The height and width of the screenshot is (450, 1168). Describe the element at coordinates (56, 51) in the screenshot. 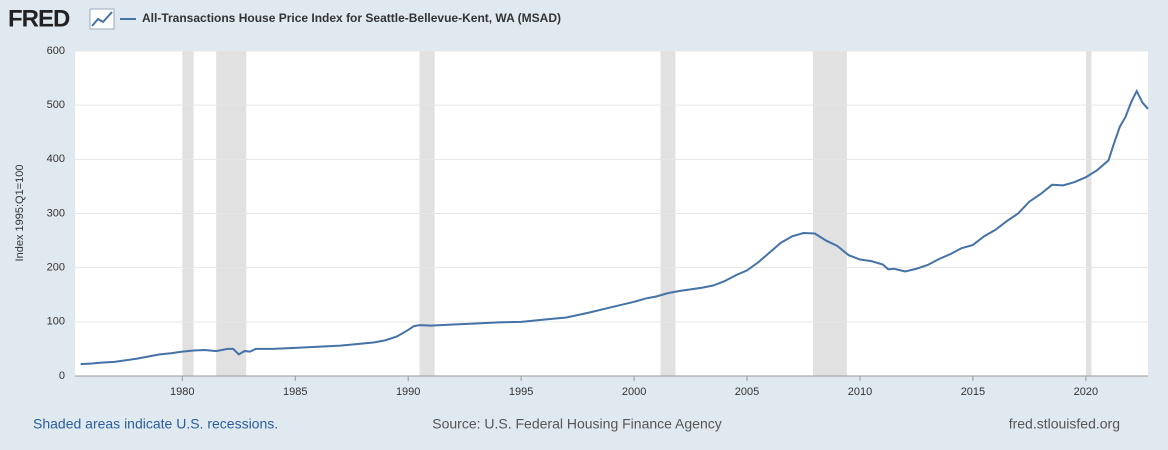

I see `y-tick-label: 600` at that location.